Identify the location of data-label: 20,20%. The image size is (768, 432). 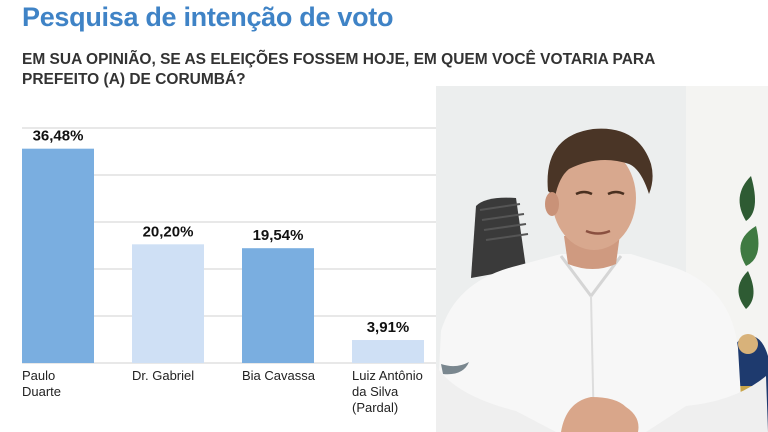
(168, 231).